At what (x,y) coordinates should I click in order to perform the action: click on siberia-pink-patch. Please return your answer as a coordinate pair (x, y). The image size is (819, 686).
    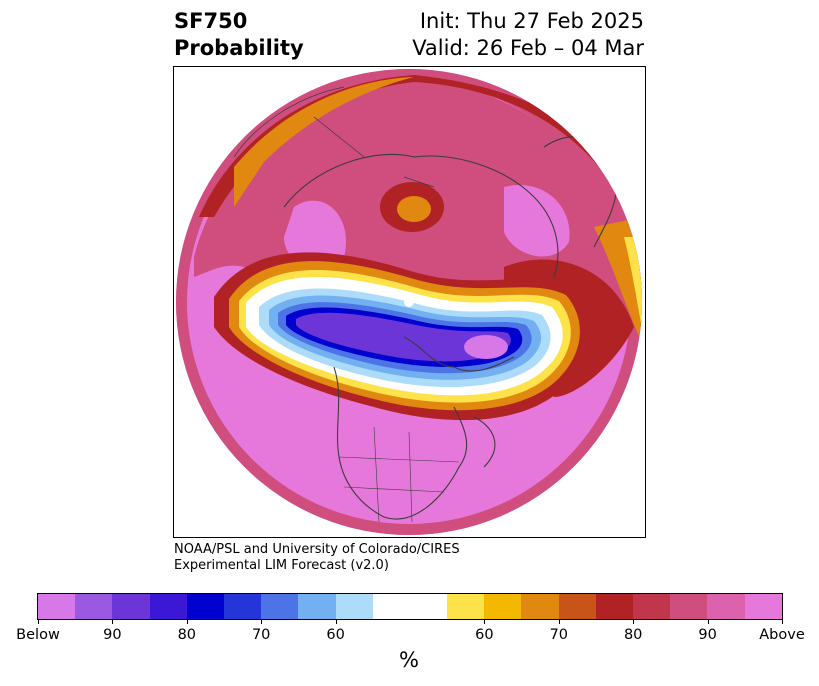
    Looking at the image, I should click on (315, 234).